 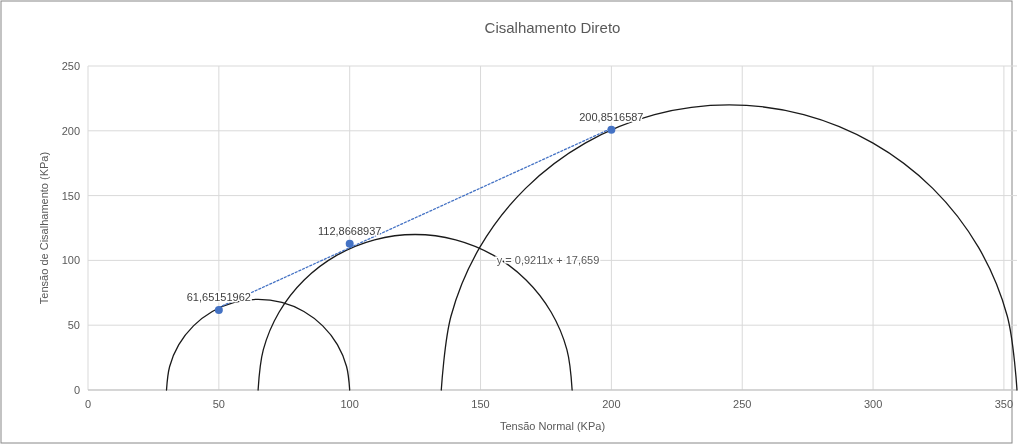 What do you see at coordinates (552, 426) in the screenshot?
I see `x-axis-title: Tensão Normal (KPa)` at bounding box center [552, 426].